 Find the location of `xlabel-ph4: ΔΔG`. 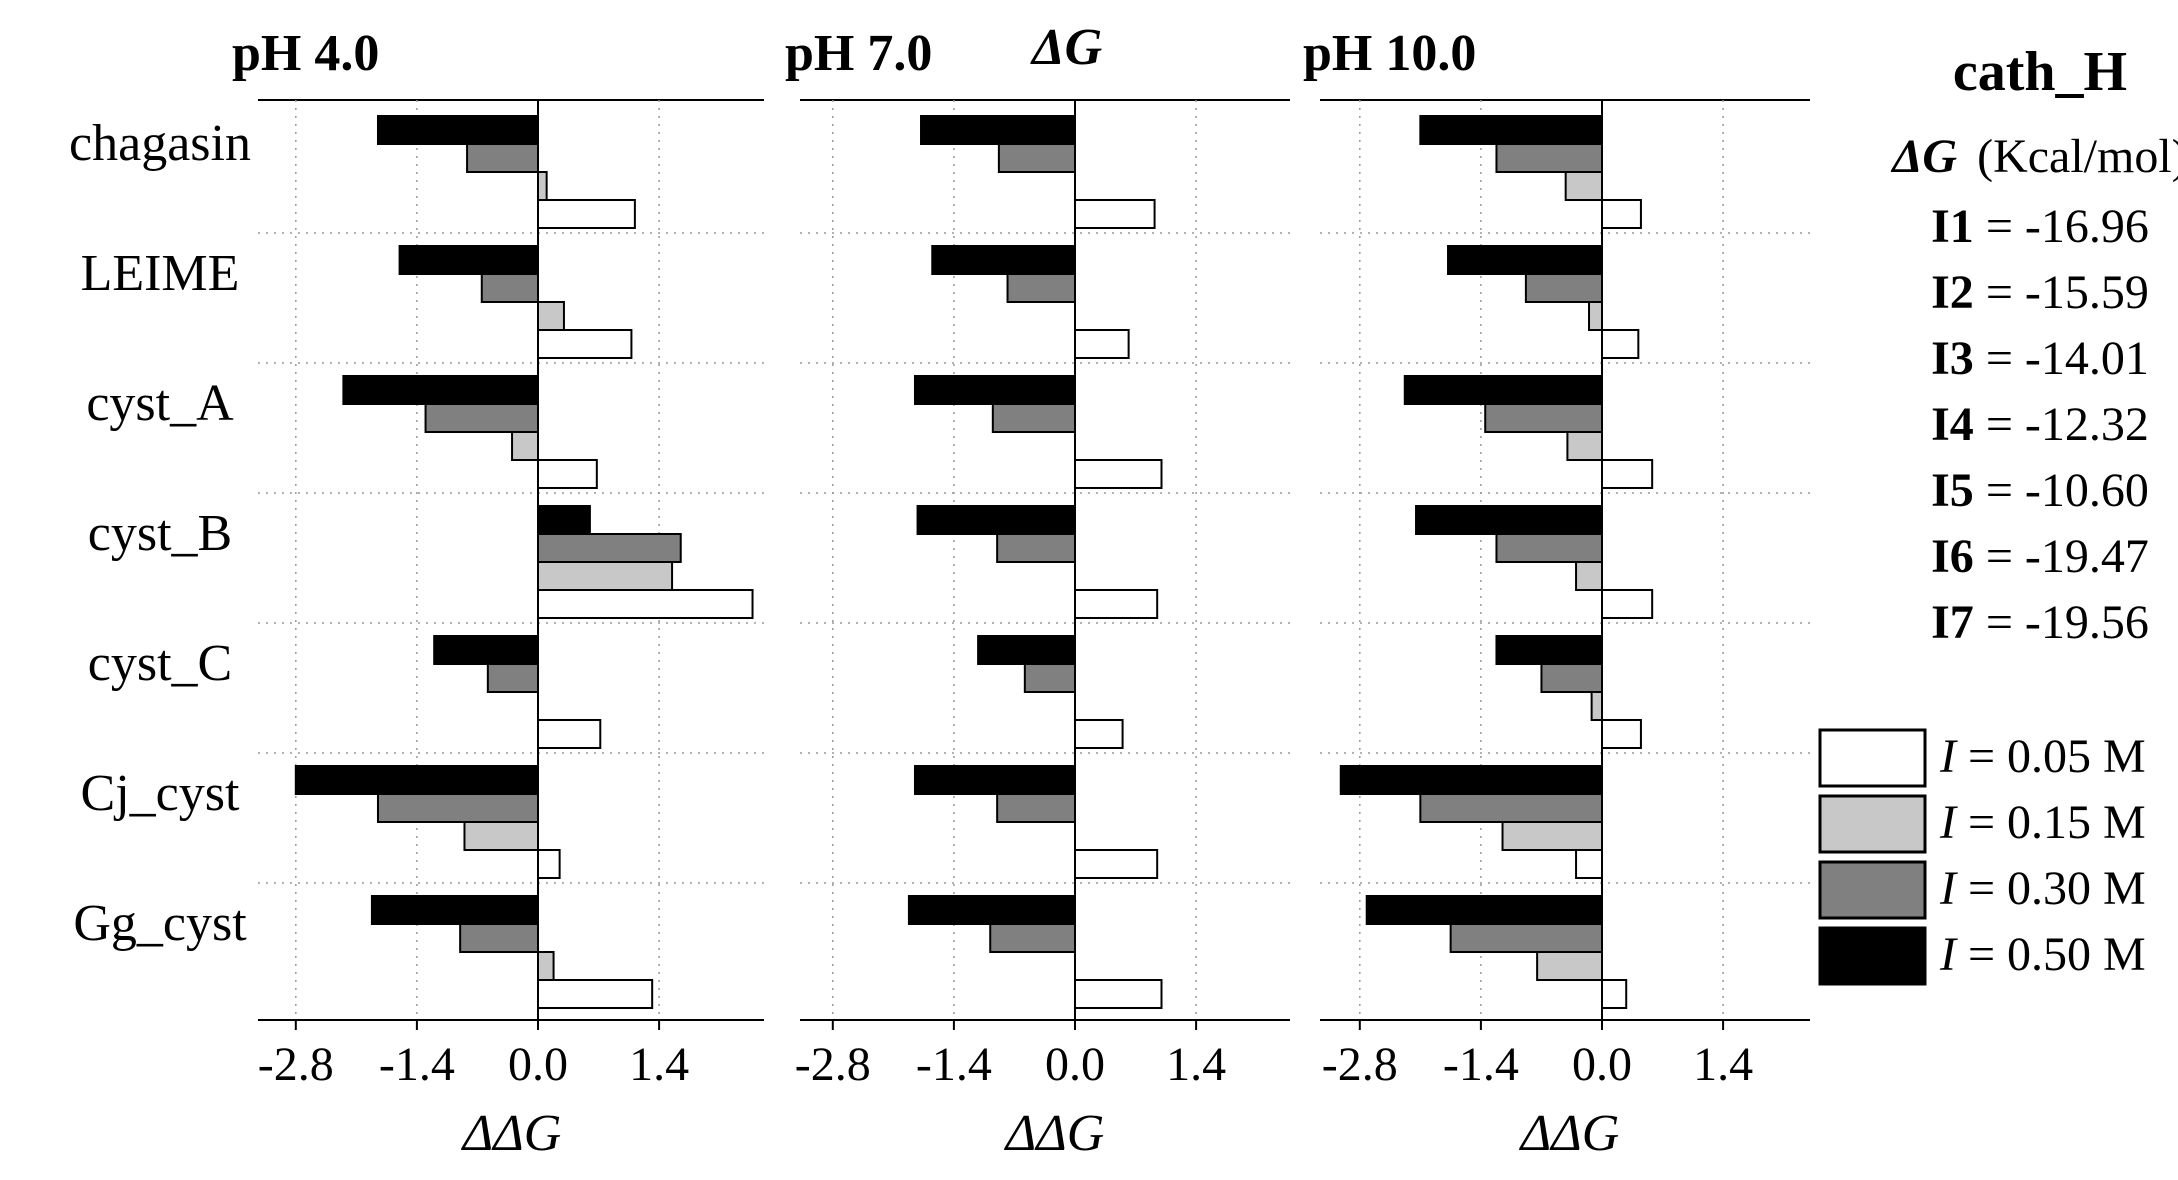

xlabel-ph4: ΔΔG is located at coordinates (511, 1133).